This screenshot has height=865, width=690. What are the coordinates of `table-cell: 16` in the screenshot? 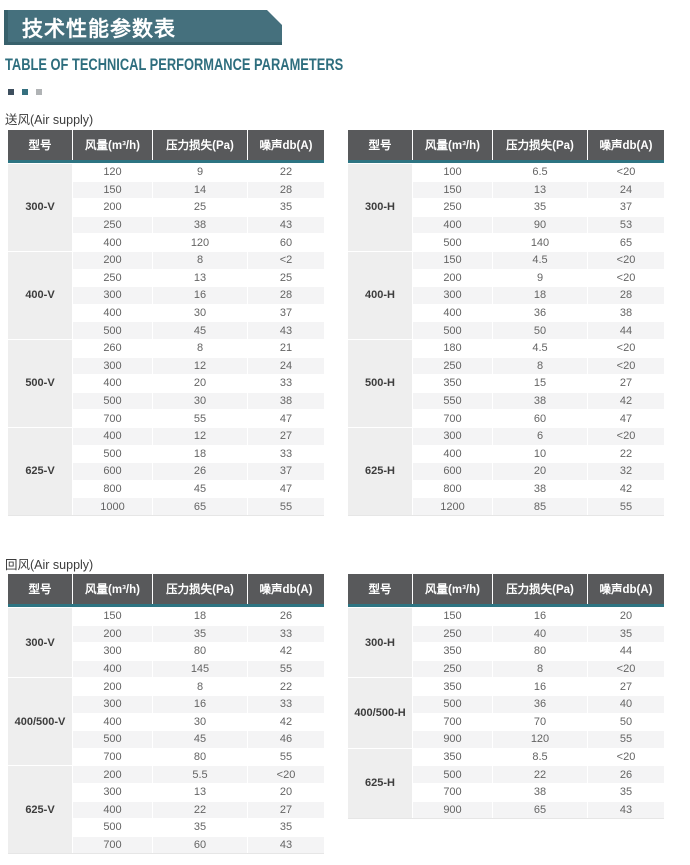 It's located at (200, 295).